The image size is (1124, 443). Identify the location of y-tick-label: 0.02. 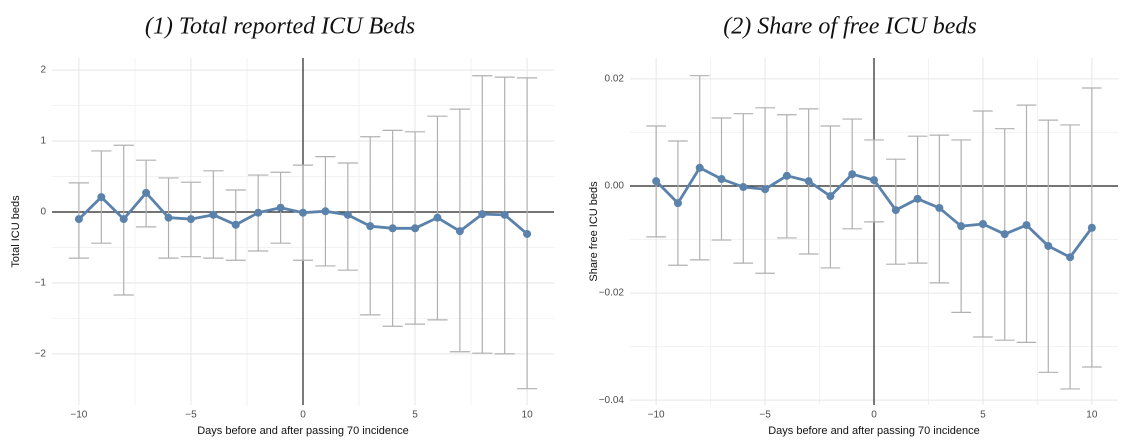
(615, 79).